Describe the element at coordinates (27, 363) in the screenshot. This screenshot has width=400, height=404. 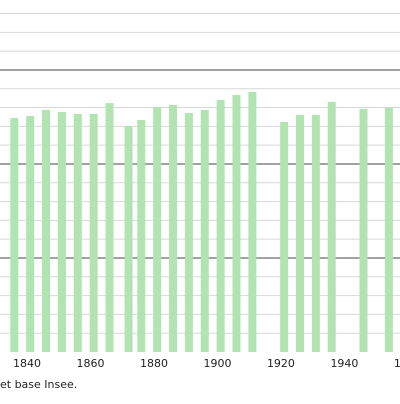
I see `x-tick-label: 1840` at that location.